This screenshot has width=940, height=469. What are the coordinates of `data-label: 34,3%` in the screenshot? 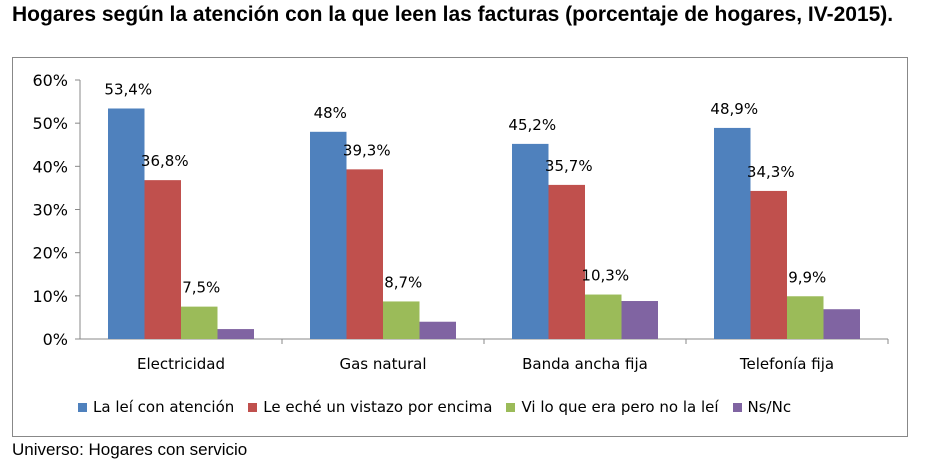 It's located at (771, 172).